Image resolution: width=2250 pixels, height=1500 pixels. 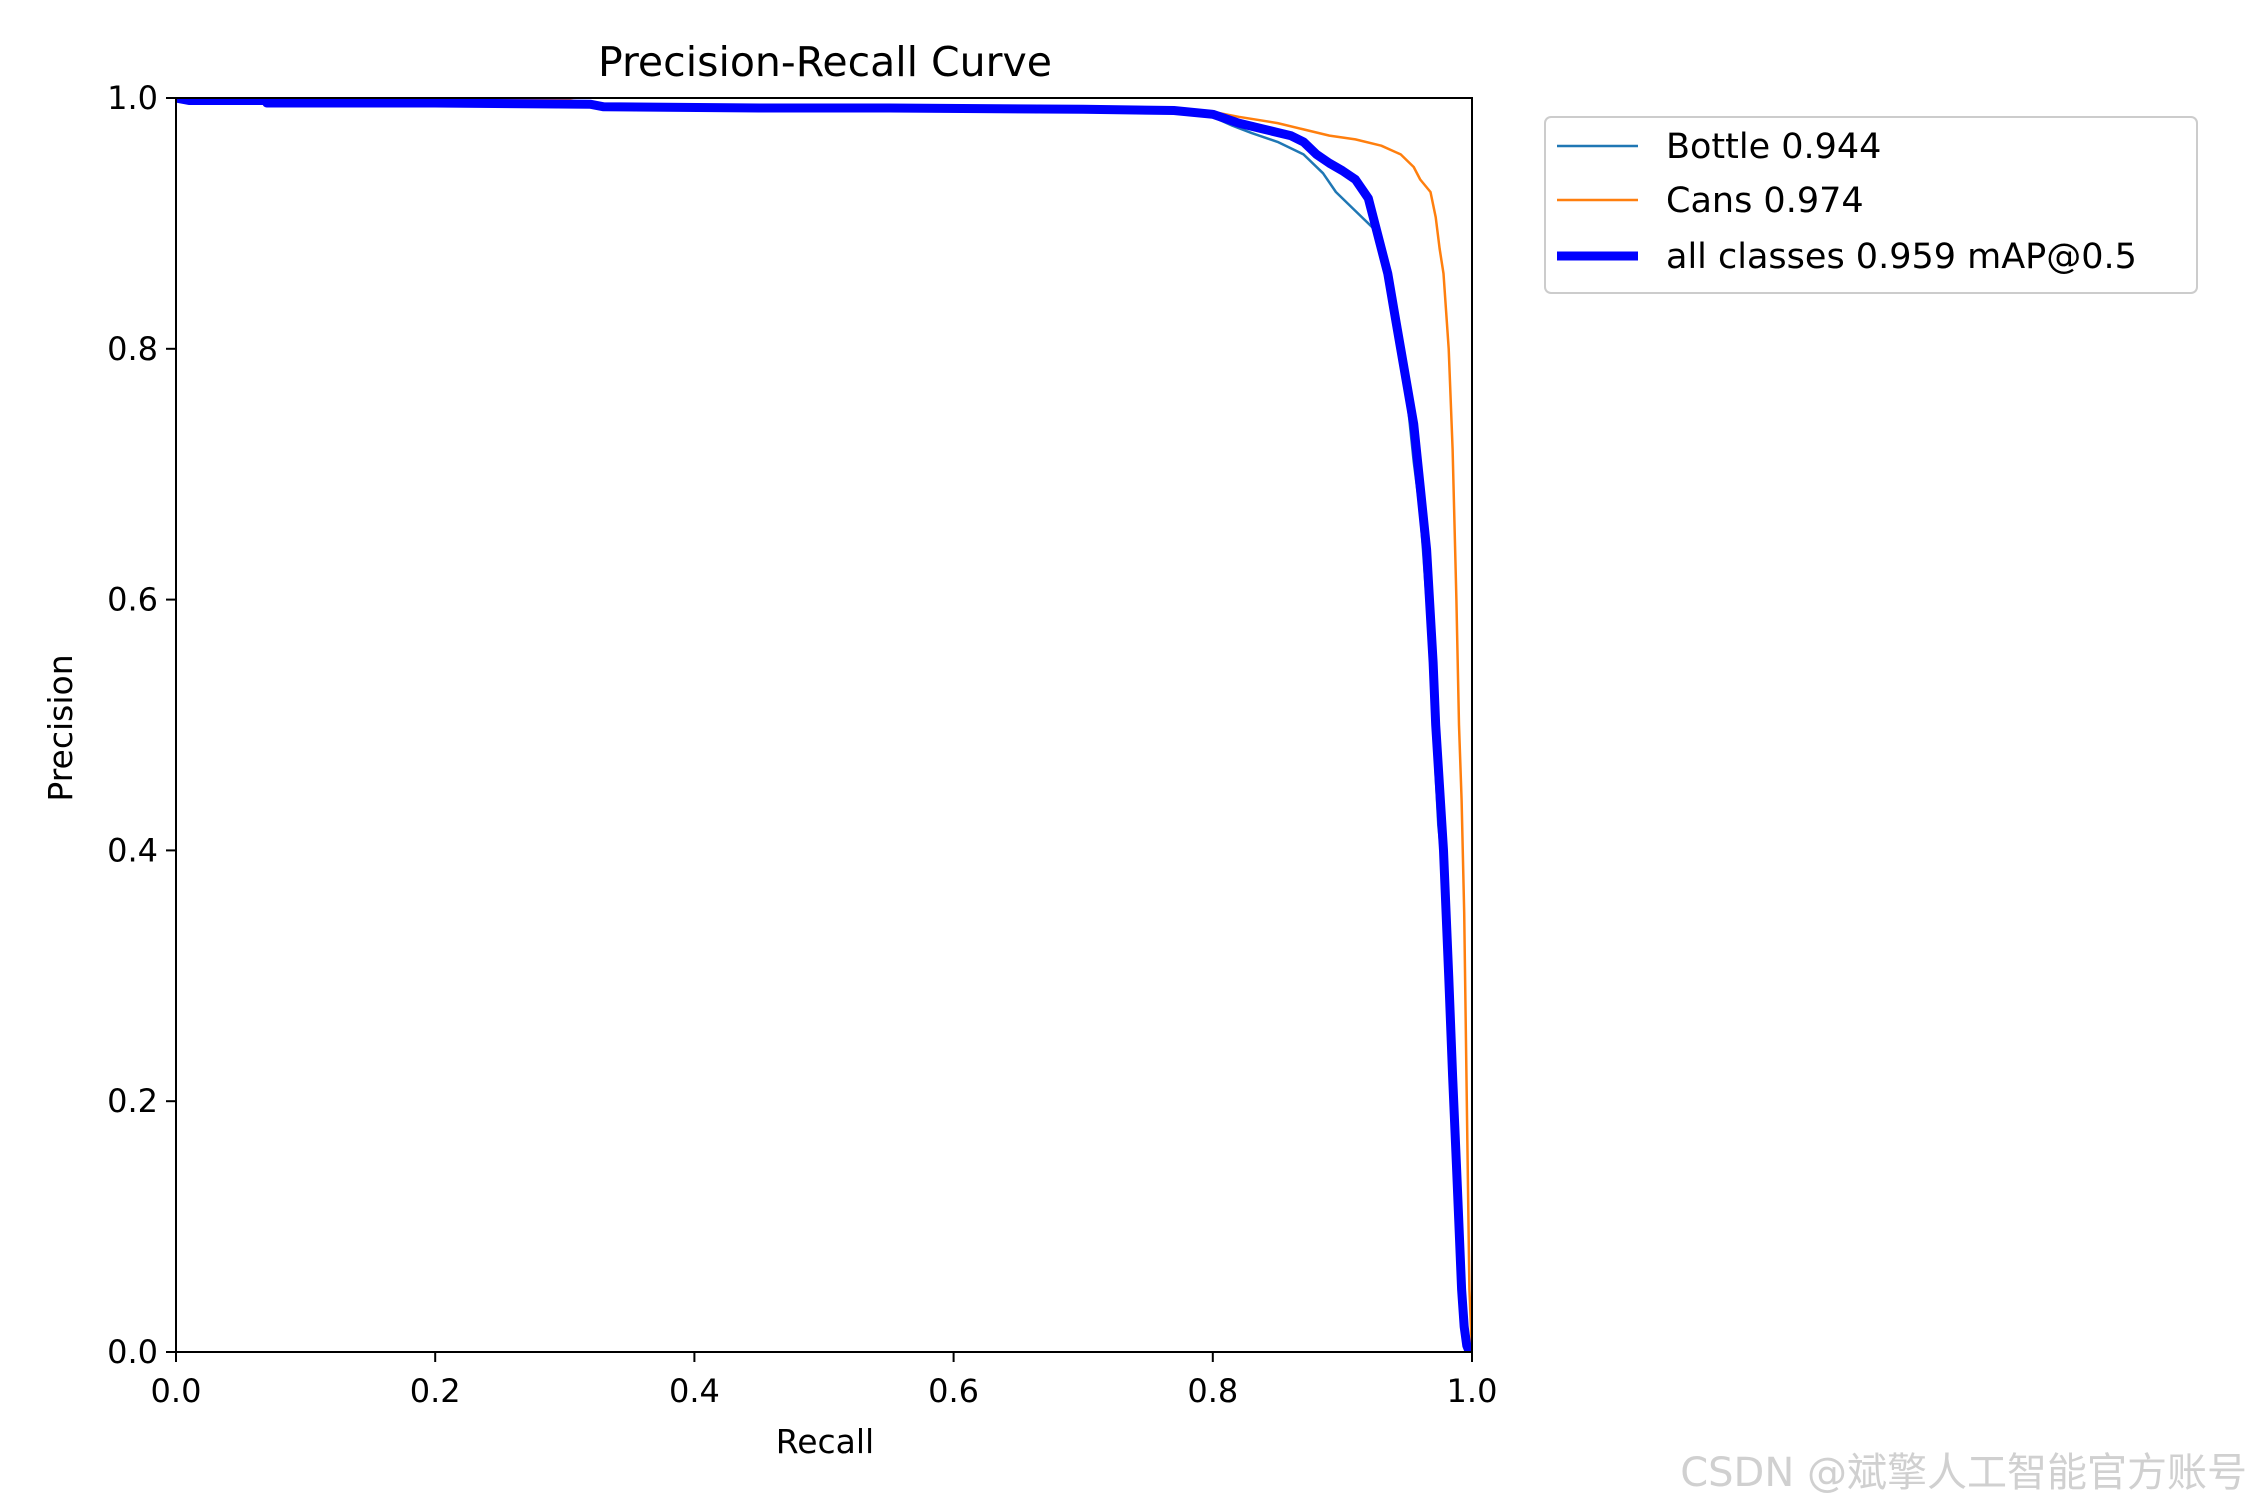 I want to click on watermark: CSDN @斌擎人工智能官方账号, so click(x=1963, y=1473).